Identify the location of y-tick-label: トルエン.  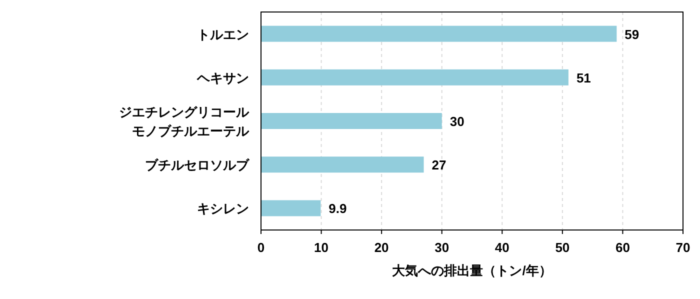
(223, 34).